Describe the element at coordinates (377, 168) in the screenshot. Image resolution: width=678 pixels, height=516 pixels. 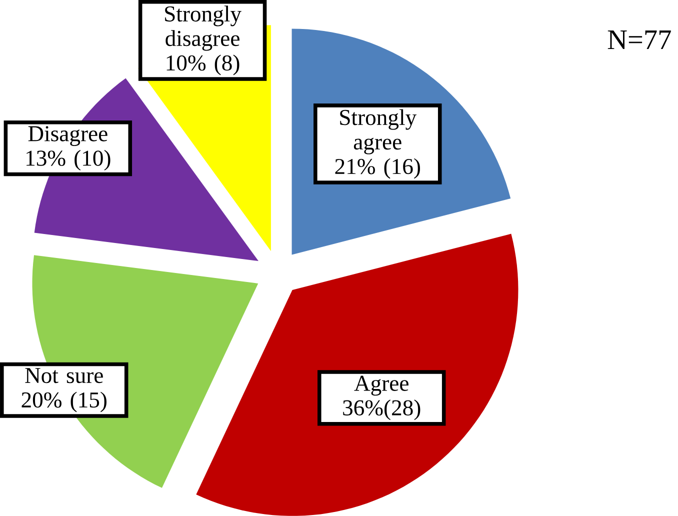
I see `data-label: 21% (16)` at that location.